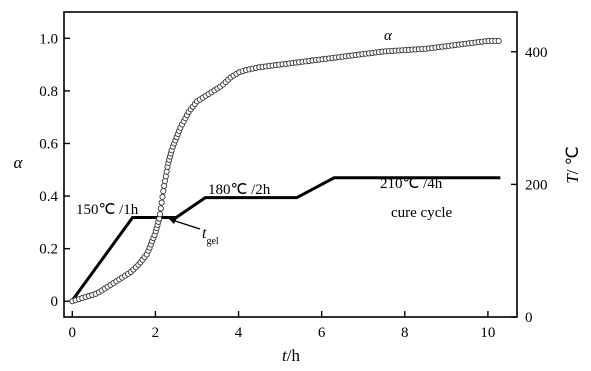 The image size is (591, 371). I want to click on y-left-tick-label: 0.2, so click(48, 250).